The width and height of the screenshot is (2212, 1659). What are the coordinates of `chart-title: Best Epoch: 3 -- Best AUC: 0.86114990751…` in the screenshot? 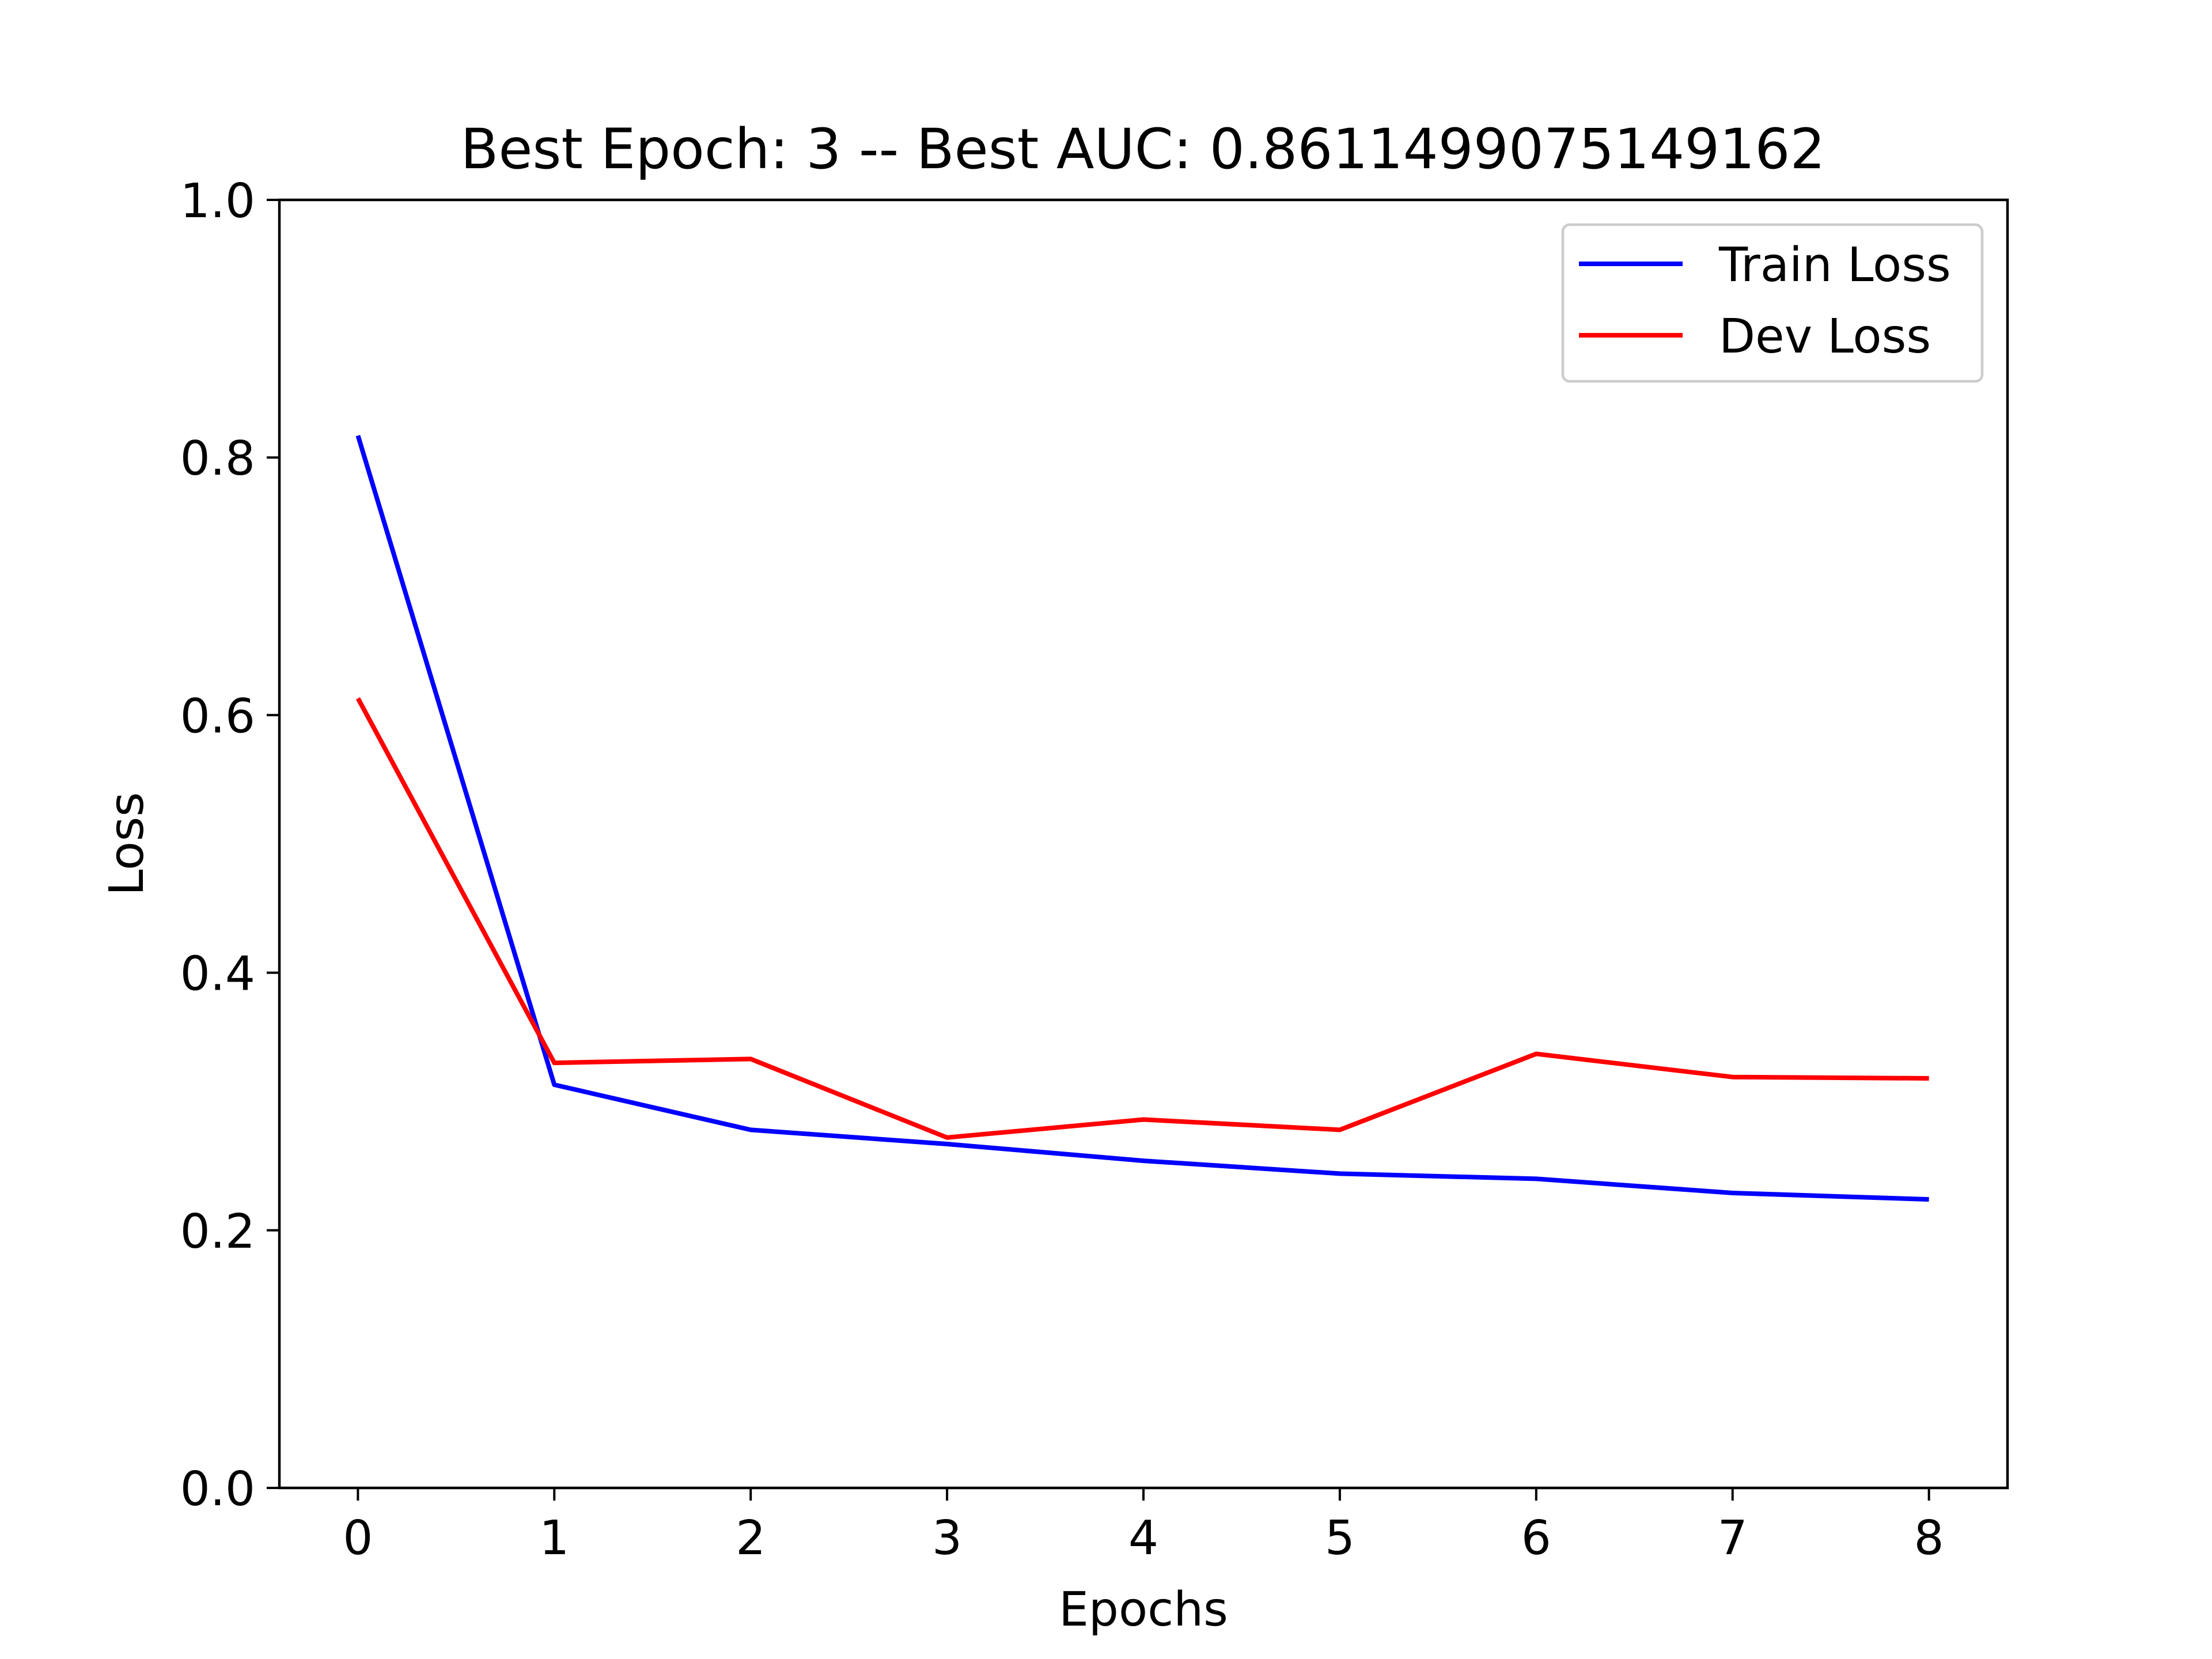 It's located at (1142, 149).